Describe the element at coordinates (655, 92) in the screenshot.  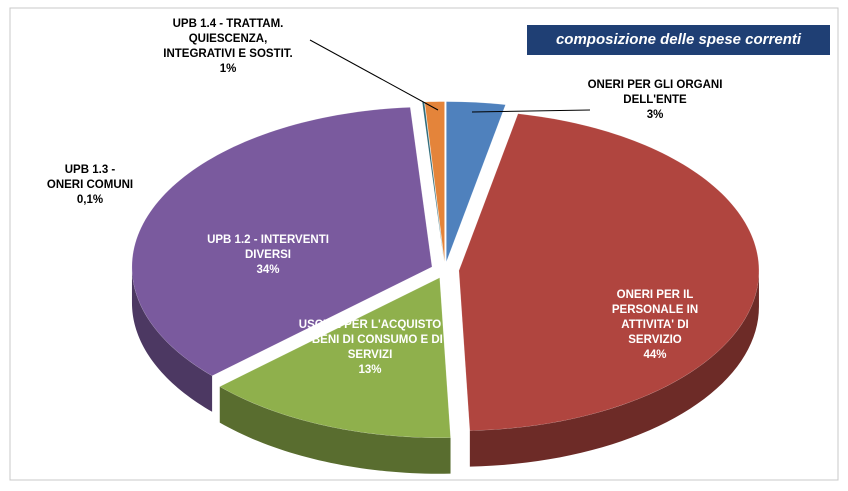
I see `category-label: ONERI PER GLI ORGANI DELL'ENTE` at that location.